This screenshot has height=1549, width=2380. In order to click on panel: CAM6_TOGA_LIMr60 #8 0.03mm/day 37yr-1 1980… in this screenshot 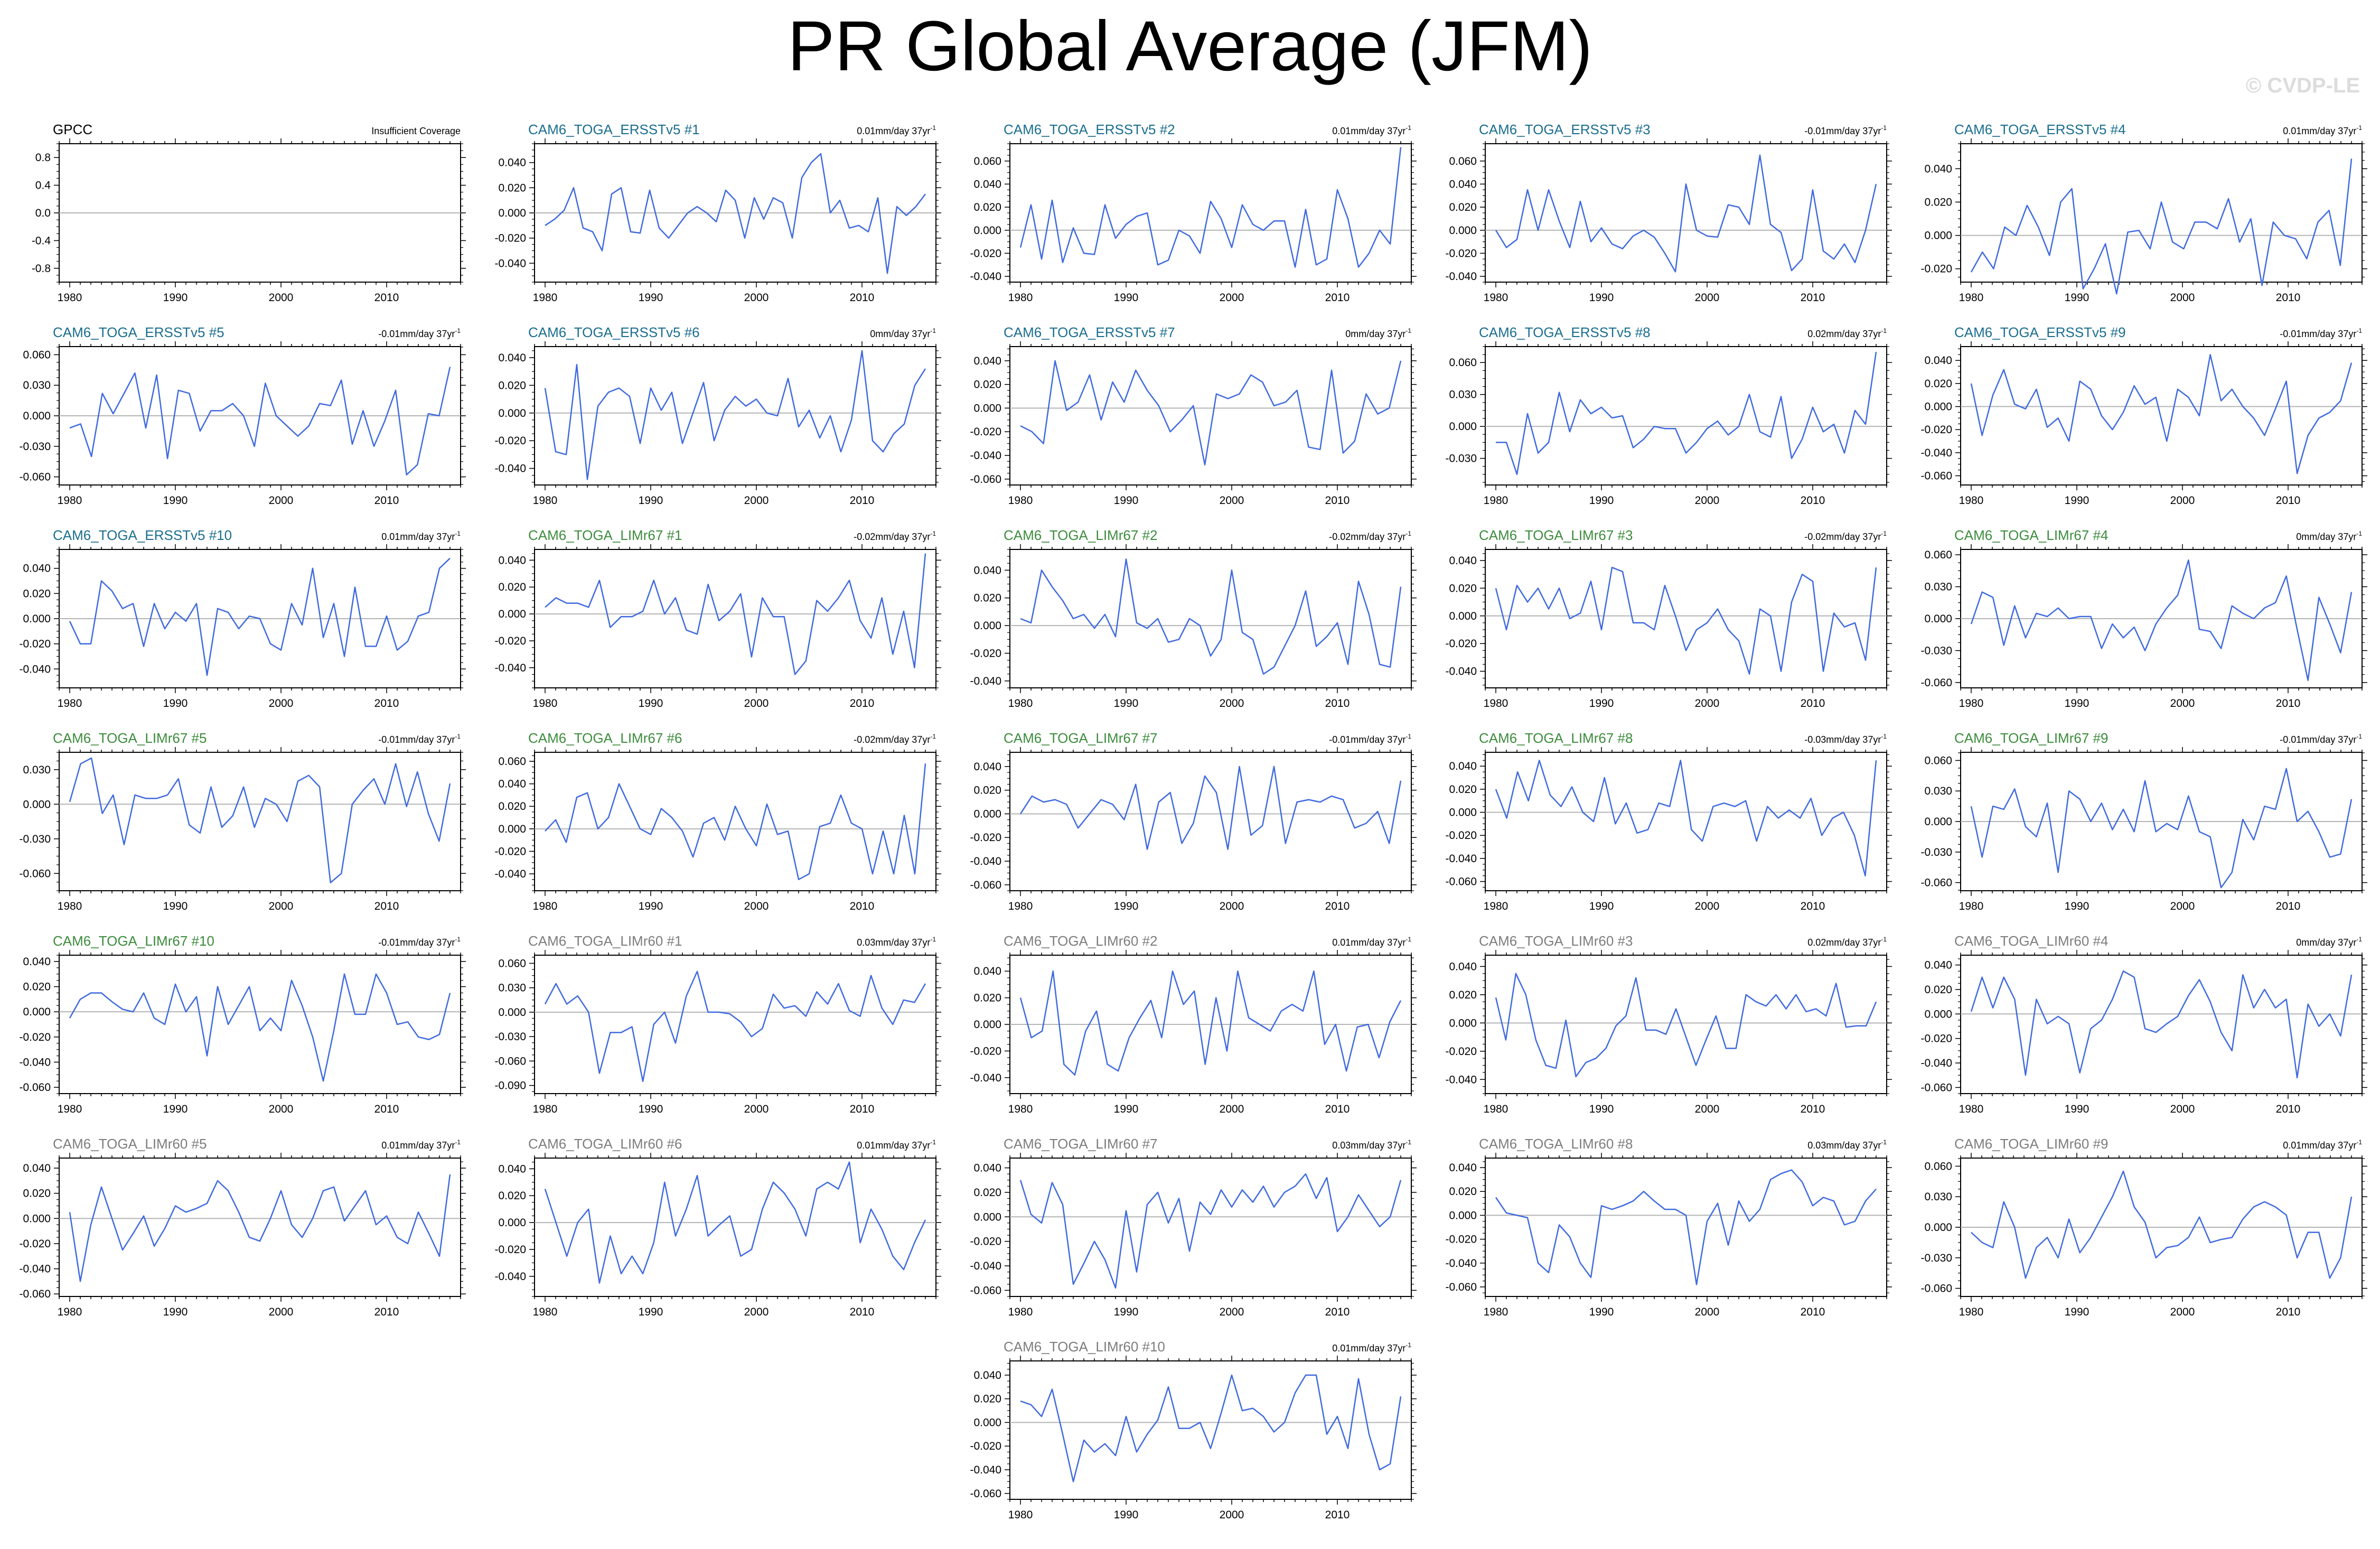, I will do `click(1668, 1227)`.